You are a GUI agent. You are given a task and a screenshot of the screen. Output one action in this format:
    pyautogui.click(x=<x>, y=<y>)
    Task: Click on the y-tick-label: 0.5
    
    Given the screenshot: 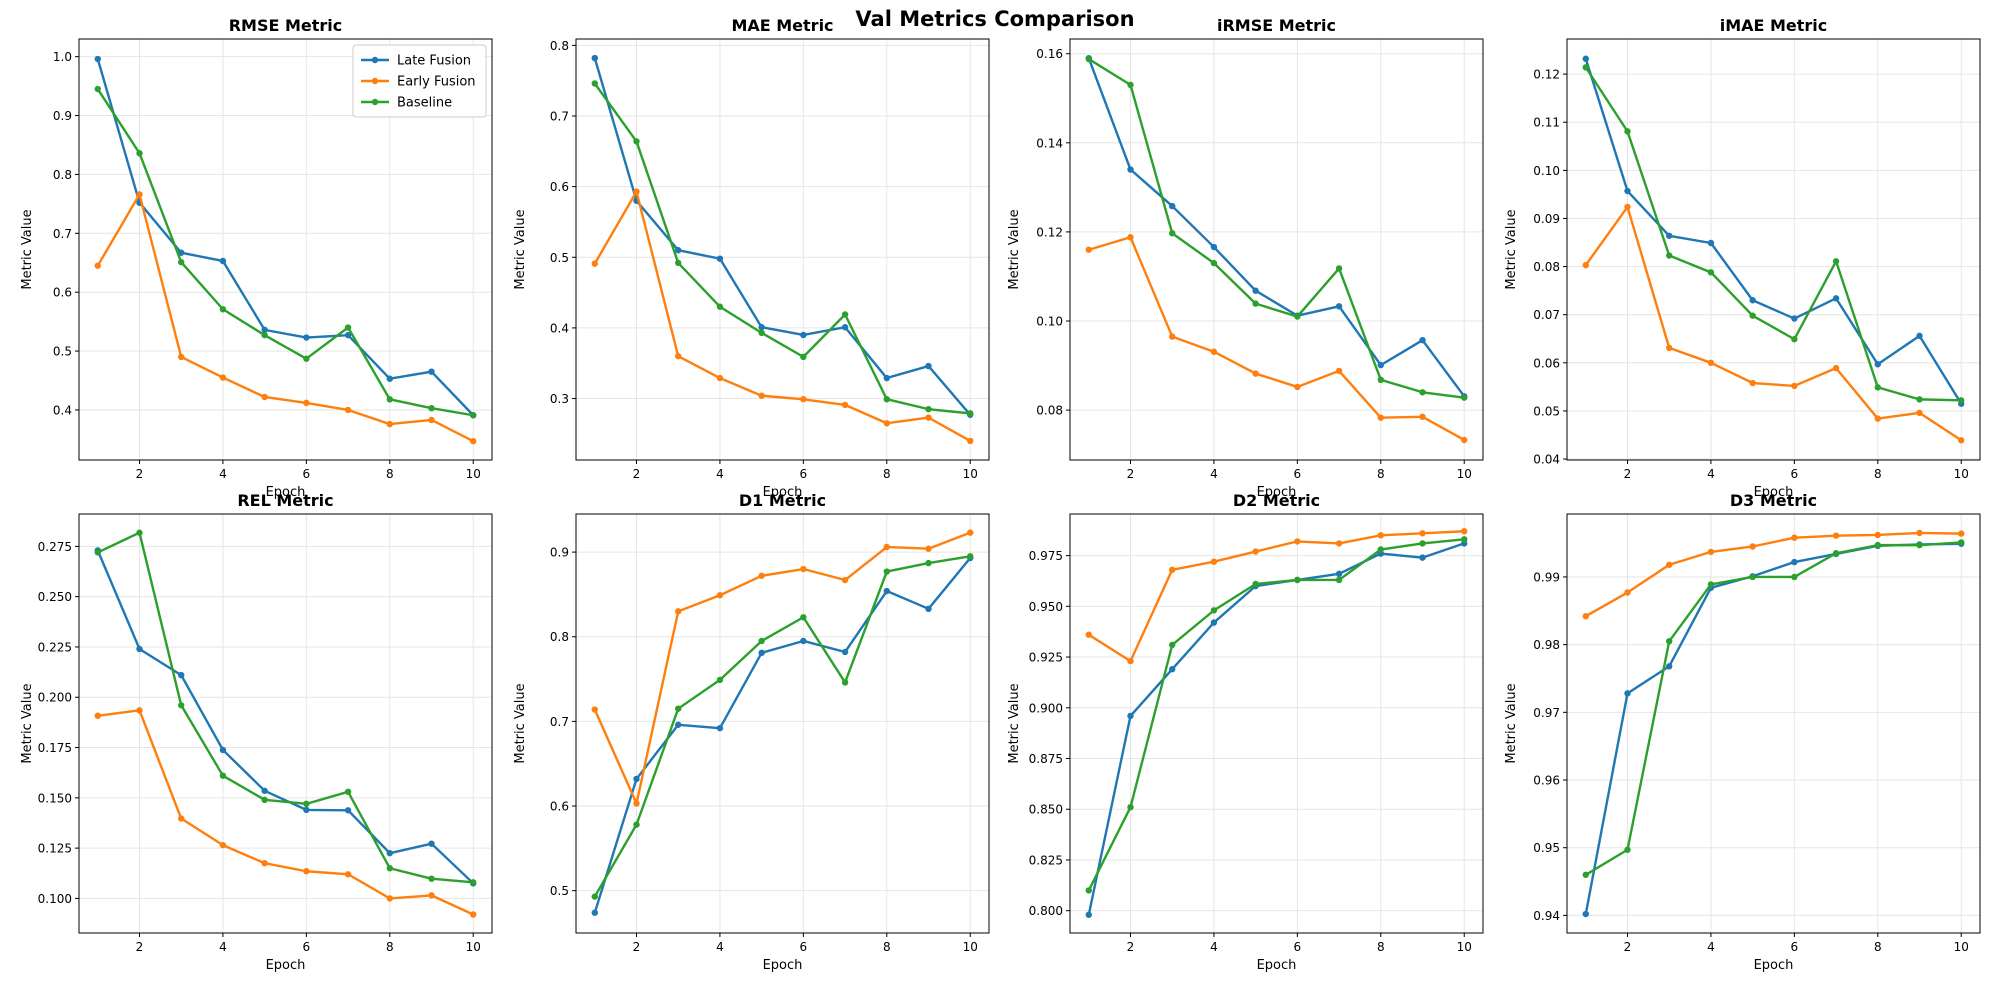 What is the action you would take?
    pyautogui.click(x=559, y=891)
    